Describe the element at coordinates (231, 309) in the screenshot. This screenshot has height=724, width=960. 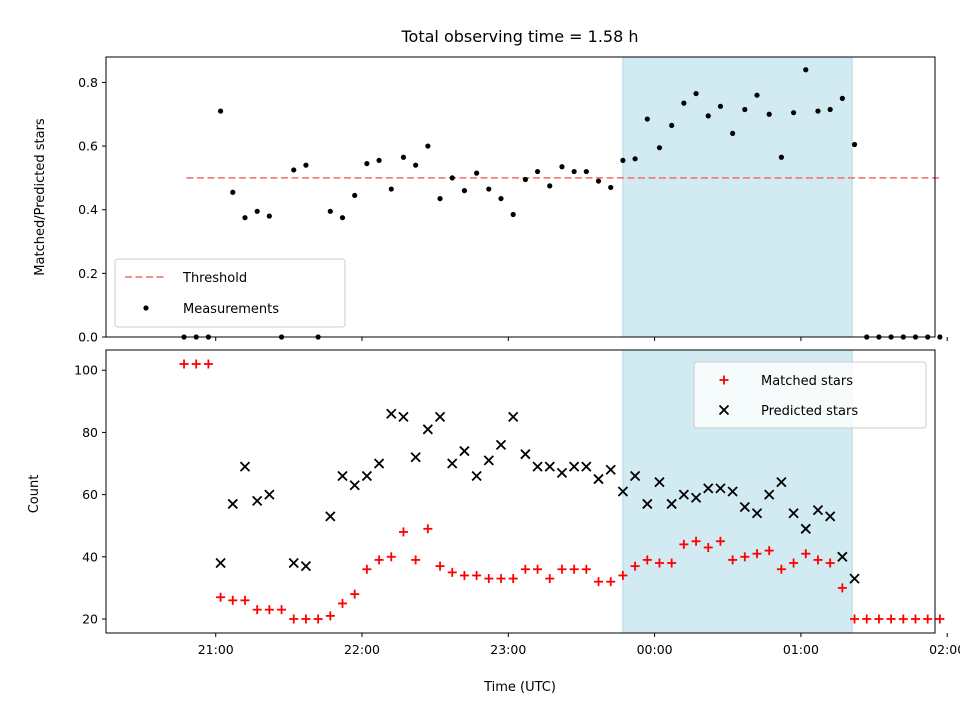
I see `legend-measurements-label: Measurements` at that location.